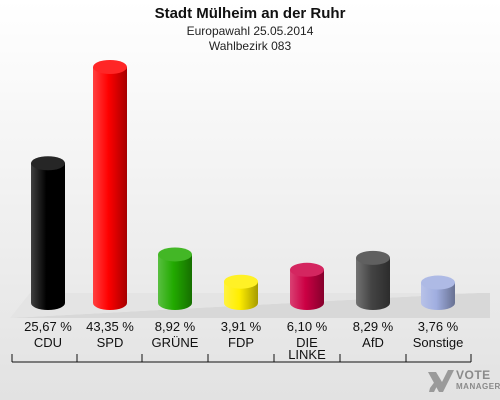 This screenshot has height=400, width=500. Describe the element at coordinates (307, 342) in the screenshot. I see `category-label-die-linke: DIE` at that location.